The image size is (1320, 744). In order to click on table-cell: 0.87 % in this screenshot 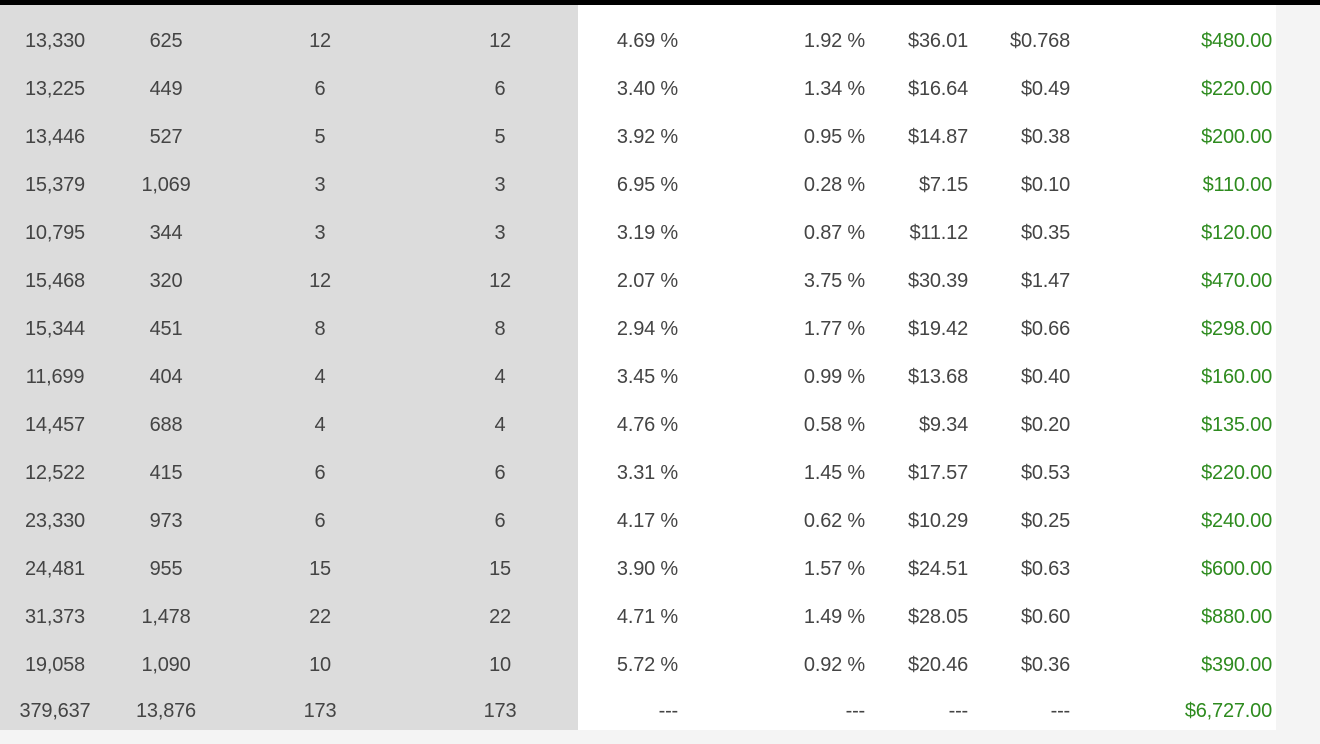, I will do `click(834, 233)`.